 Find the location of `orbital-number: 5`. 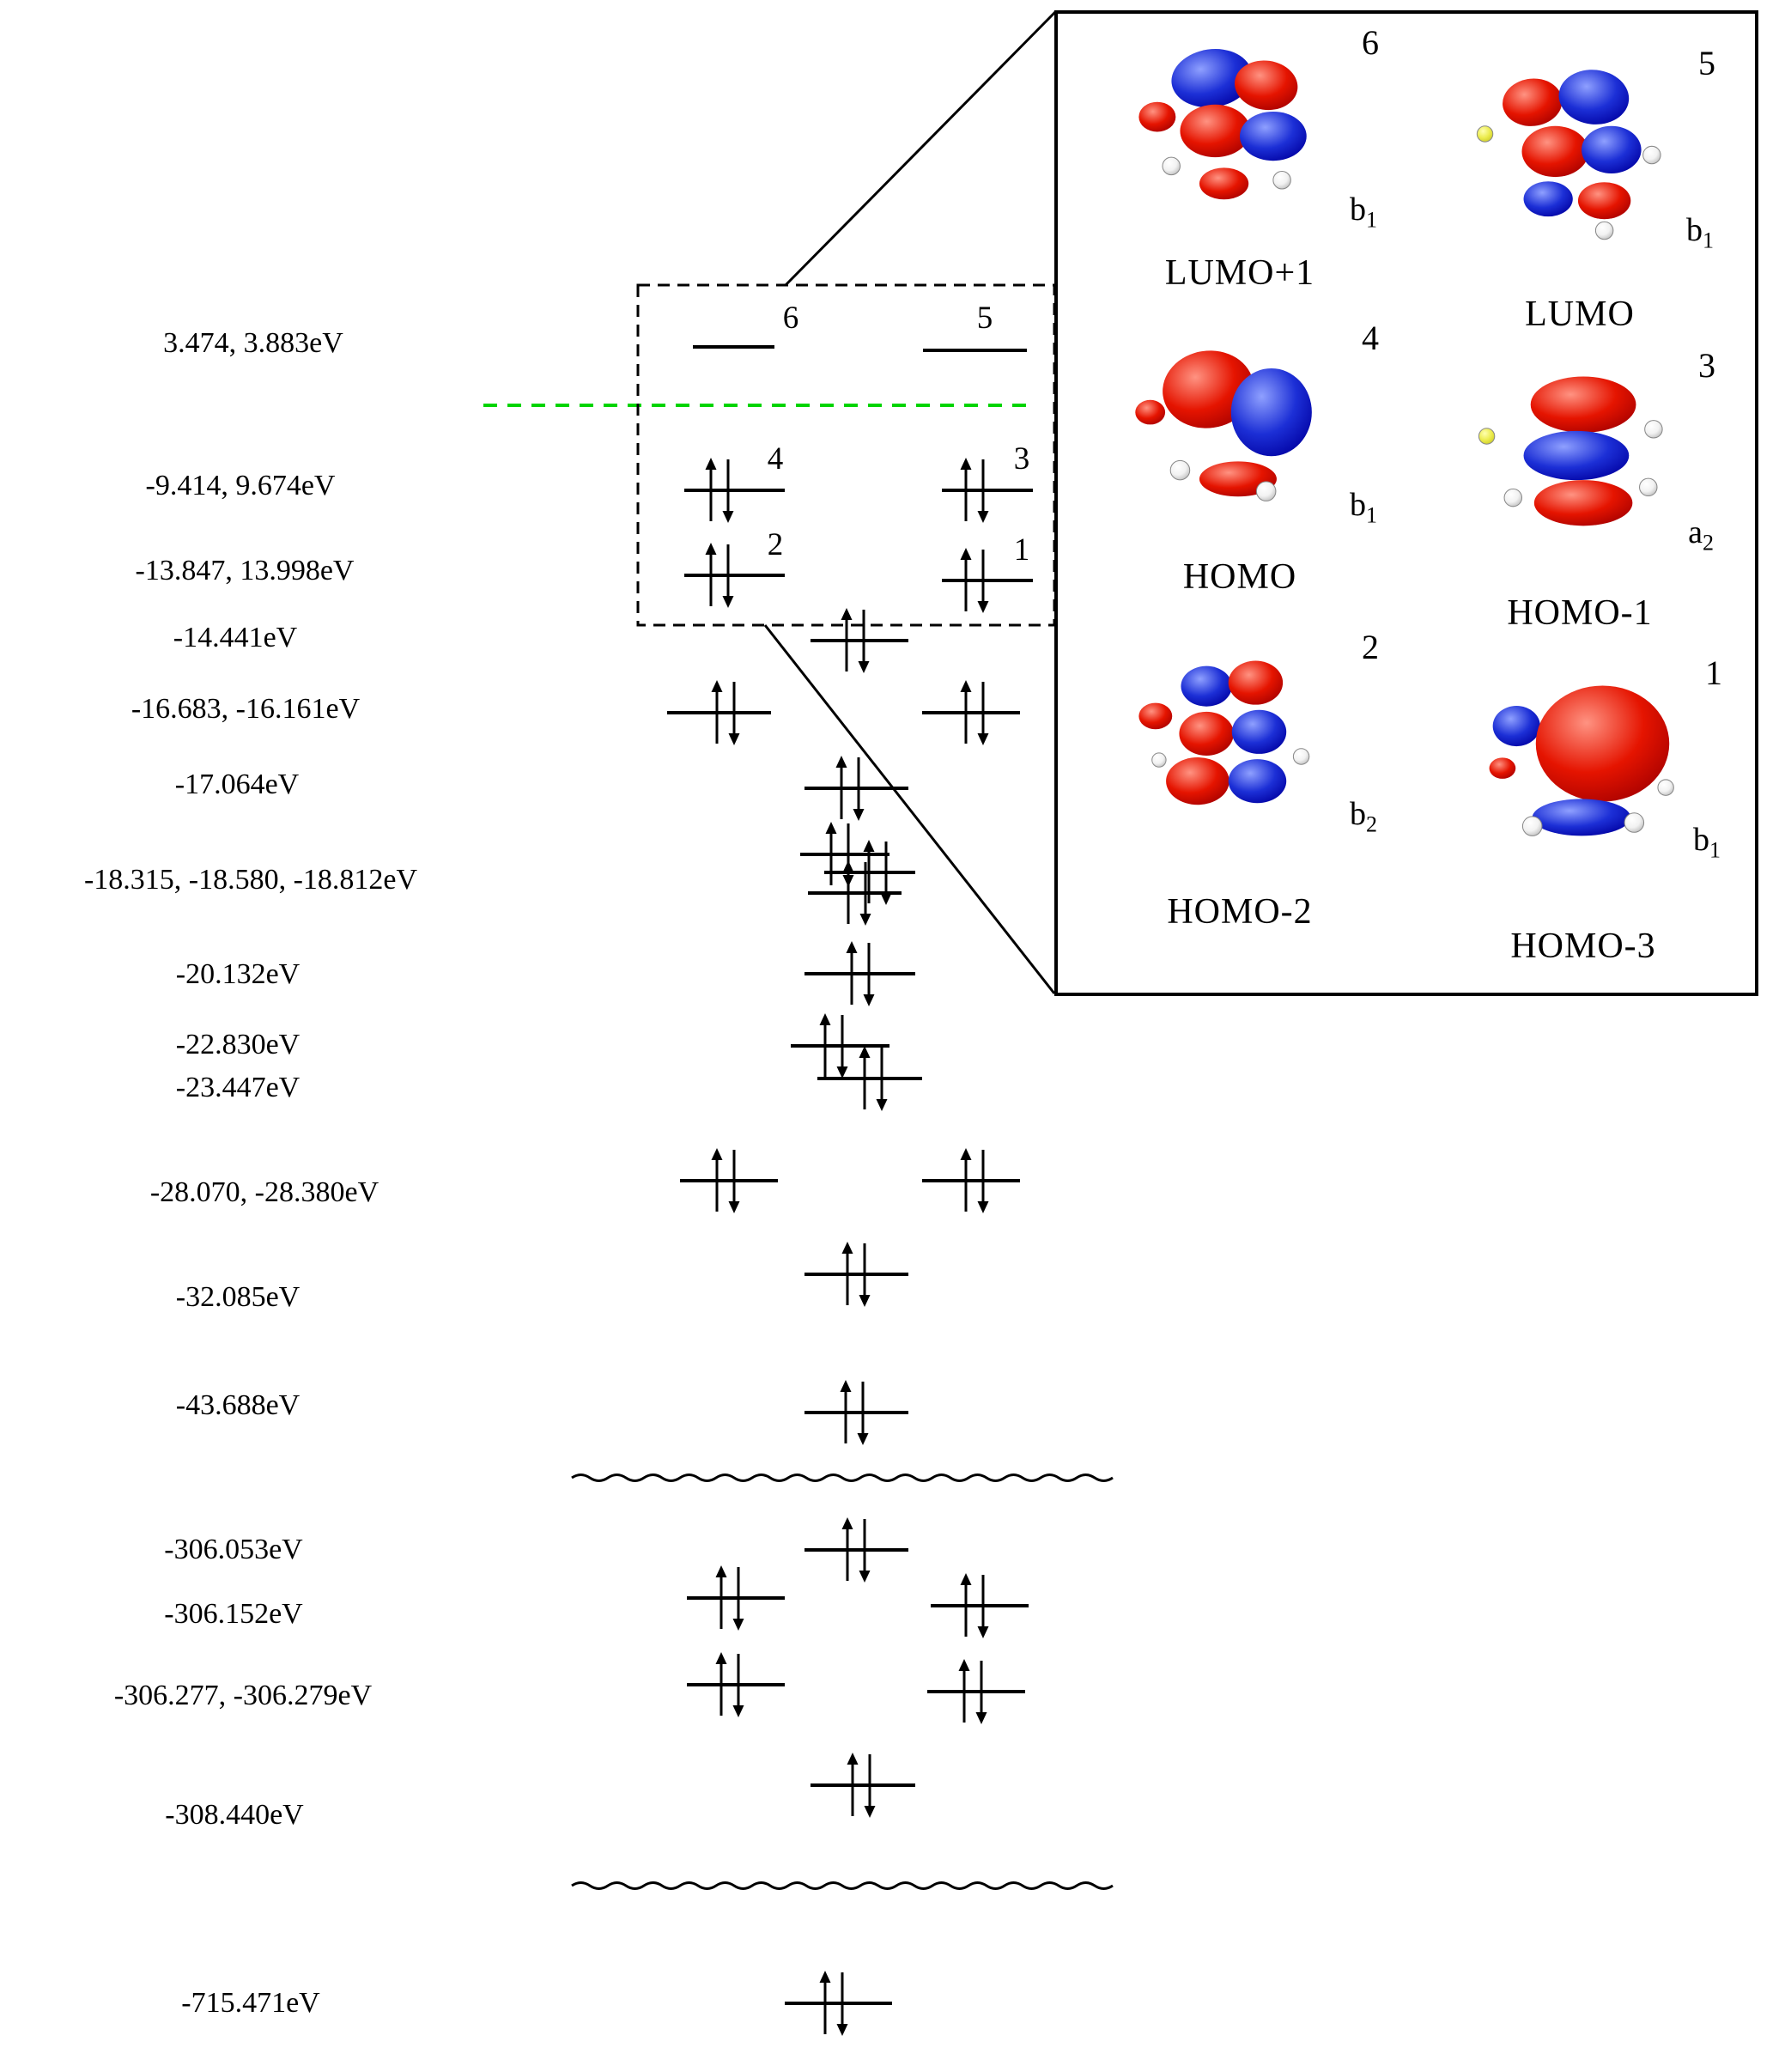

orbital-number: 5 is located at coordinates (1706, 63).